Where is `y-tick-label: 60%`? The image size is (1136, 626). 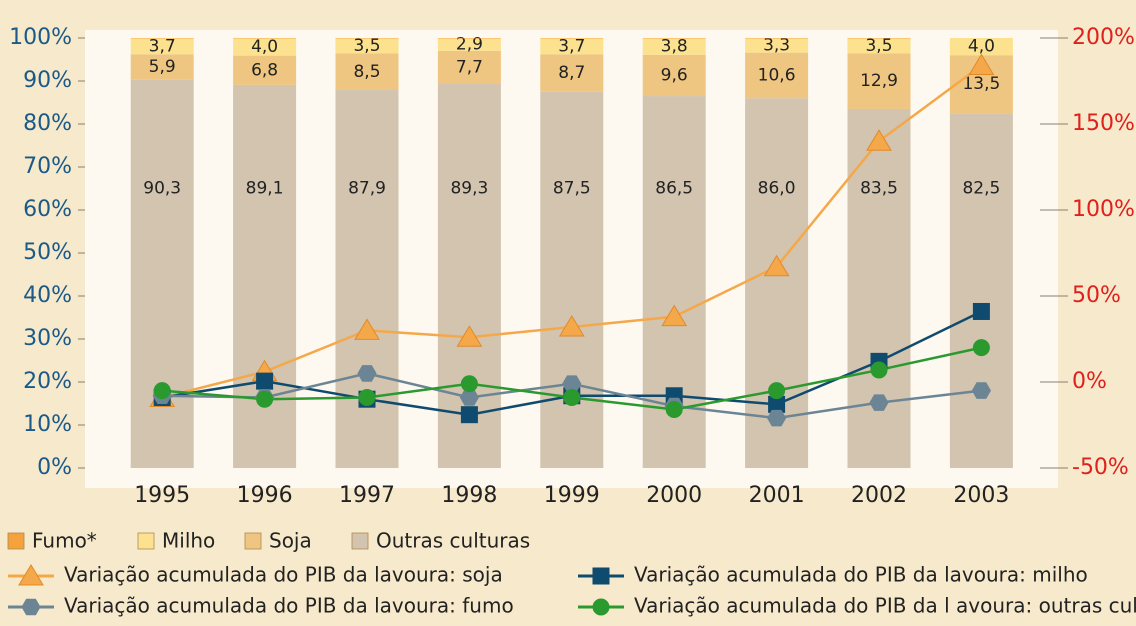 y-tick-label: 60% is located at coordinates (47, 209).